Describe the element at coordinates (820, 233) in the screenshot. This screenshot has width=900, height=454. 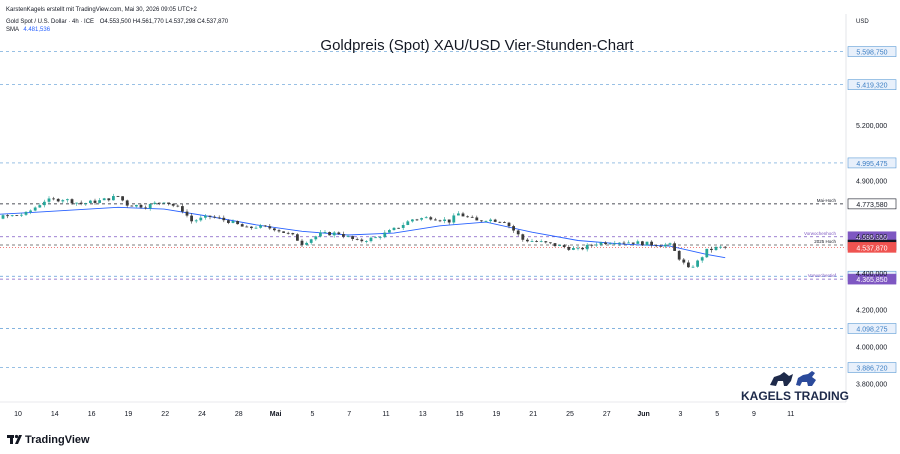
I see `level-note: Vorwochenhoch` at that location.